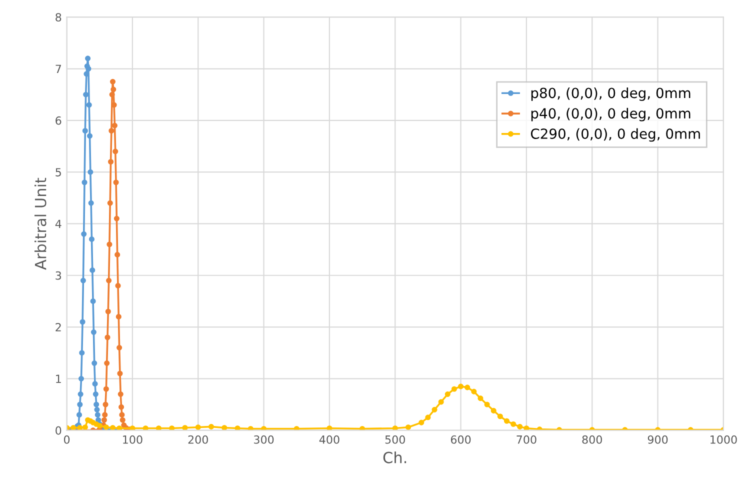 The width and height of the screenshot is (742, 489). What do you see at coordinates (264, 439) in the screenshot?
I see `x-tick-label: 300` at bounding box center [264, 439].